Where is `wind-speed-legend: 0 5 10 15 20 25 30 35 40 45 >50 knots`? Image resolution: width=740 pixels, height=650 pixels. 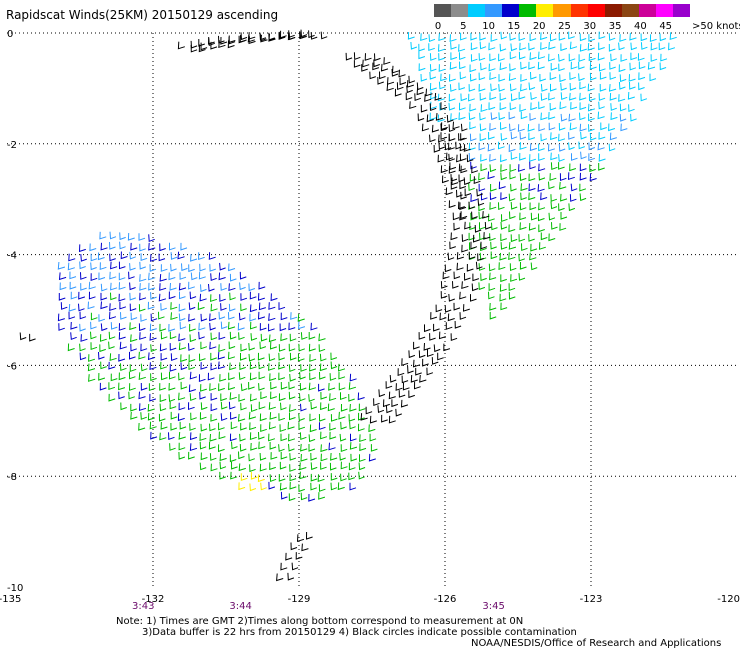 wind-speed-legend: 0 5 10 15 20 25 30 35 40 45 >50 knots is located at coordinates (587, 20).